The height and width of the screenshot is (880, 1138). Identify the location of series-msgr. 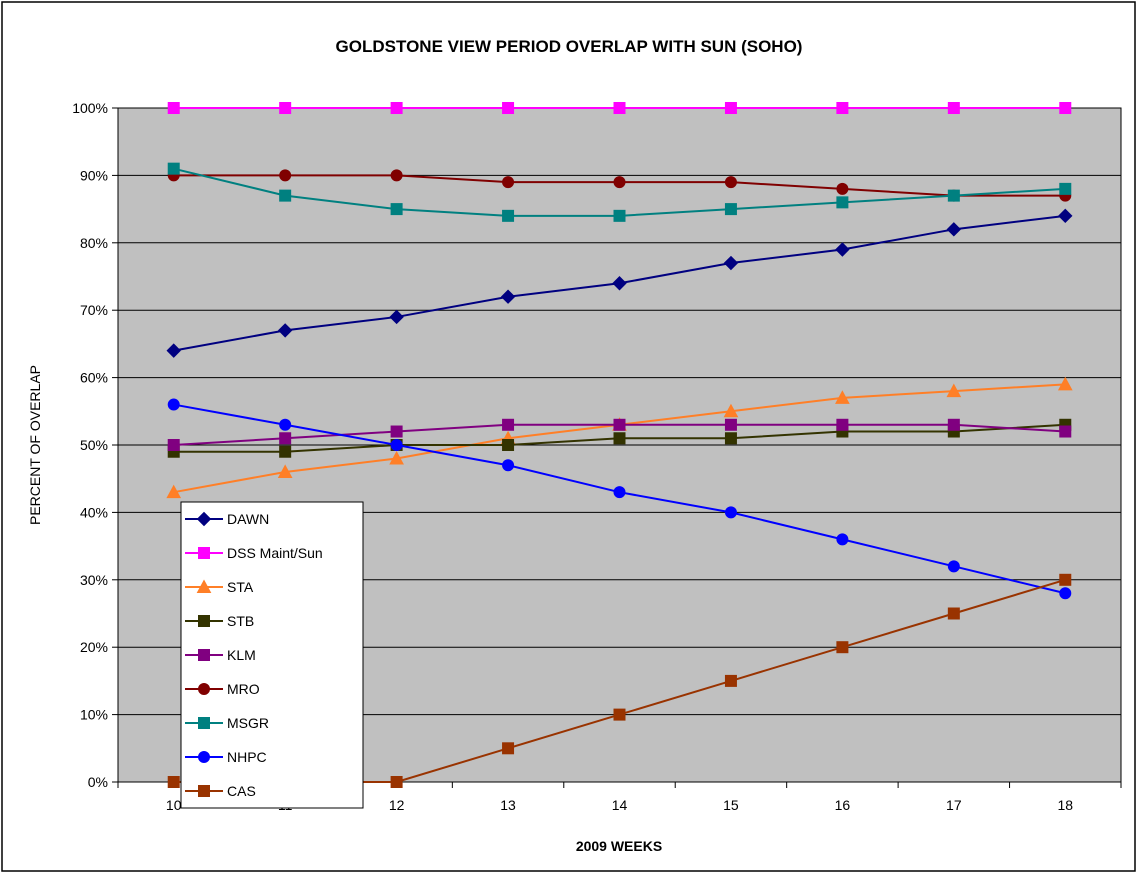
(619, 192).